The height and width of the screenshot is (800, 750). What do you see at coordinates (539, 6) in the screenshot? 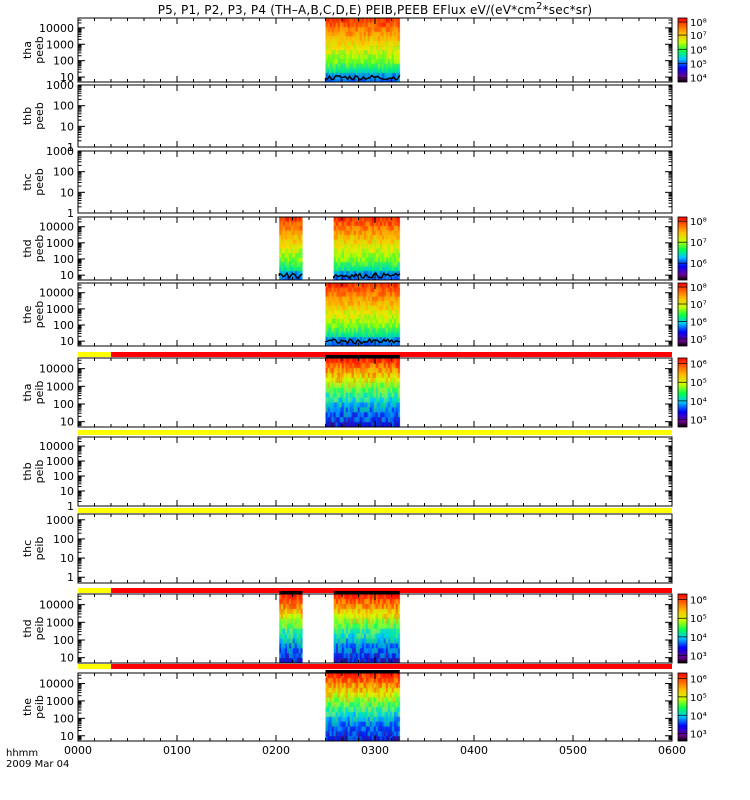
I see `title-superscript: 2` at bounding box center [539, 6].